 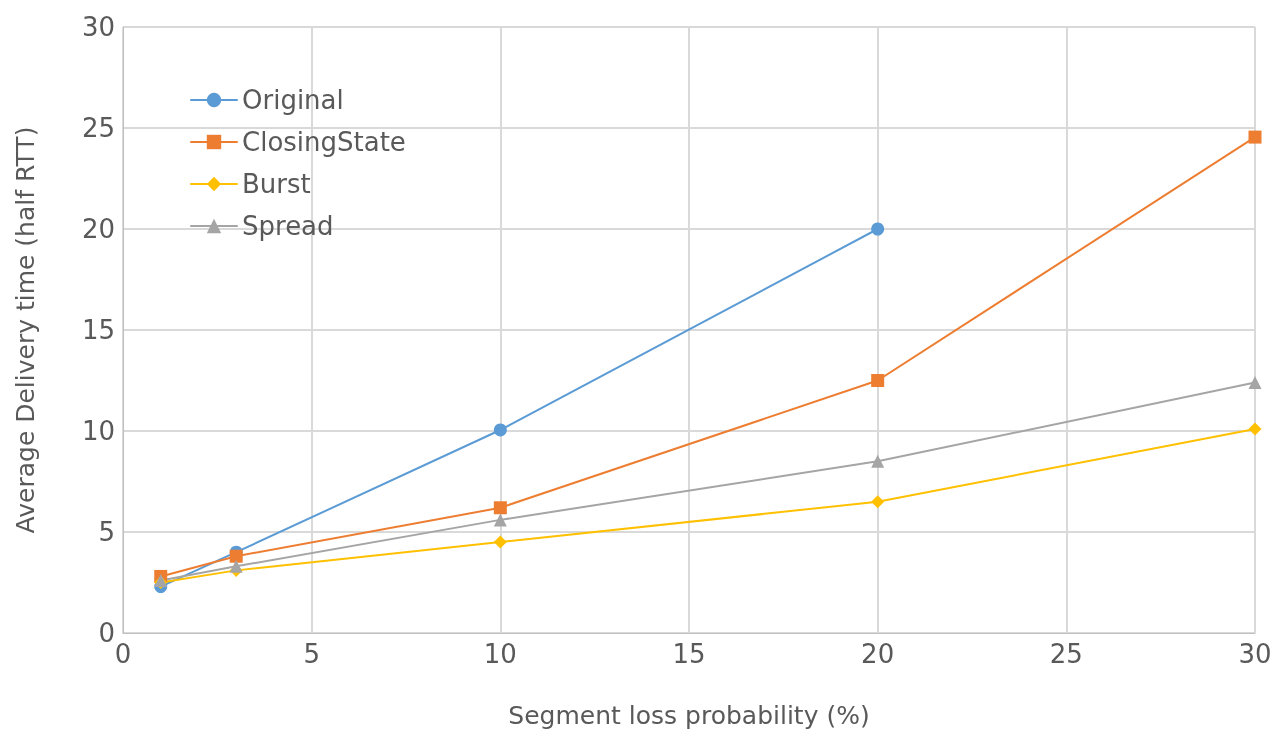 I want to click on x-tick-label: 25, so click(x=1066, y=654).